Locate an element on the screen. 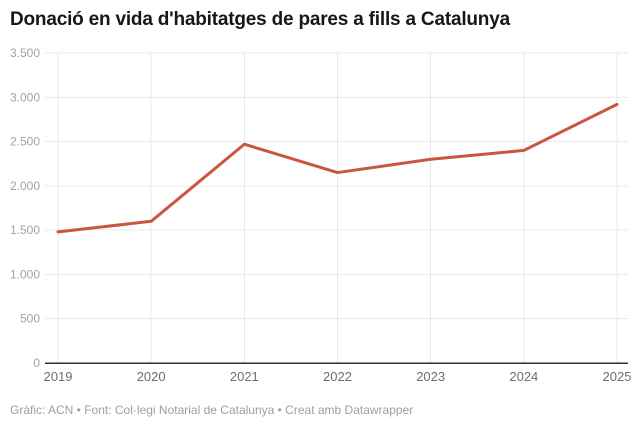  y-tick-label: 0 is located at coordinates (36, 363).